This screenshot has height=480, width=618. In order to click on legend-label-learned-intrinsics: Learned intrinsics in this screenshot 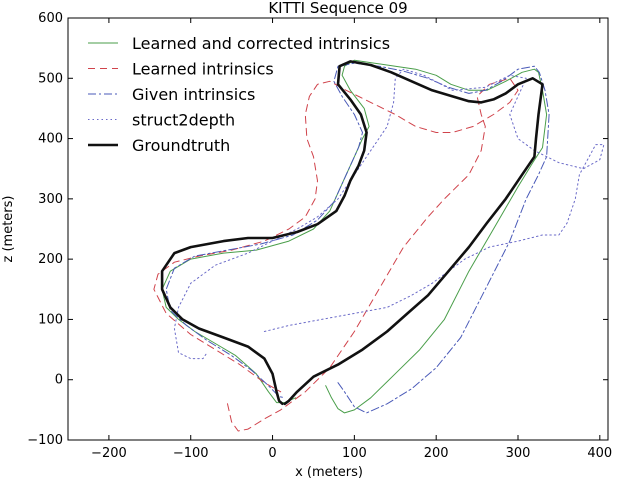, I will do `click(203, 69)`.